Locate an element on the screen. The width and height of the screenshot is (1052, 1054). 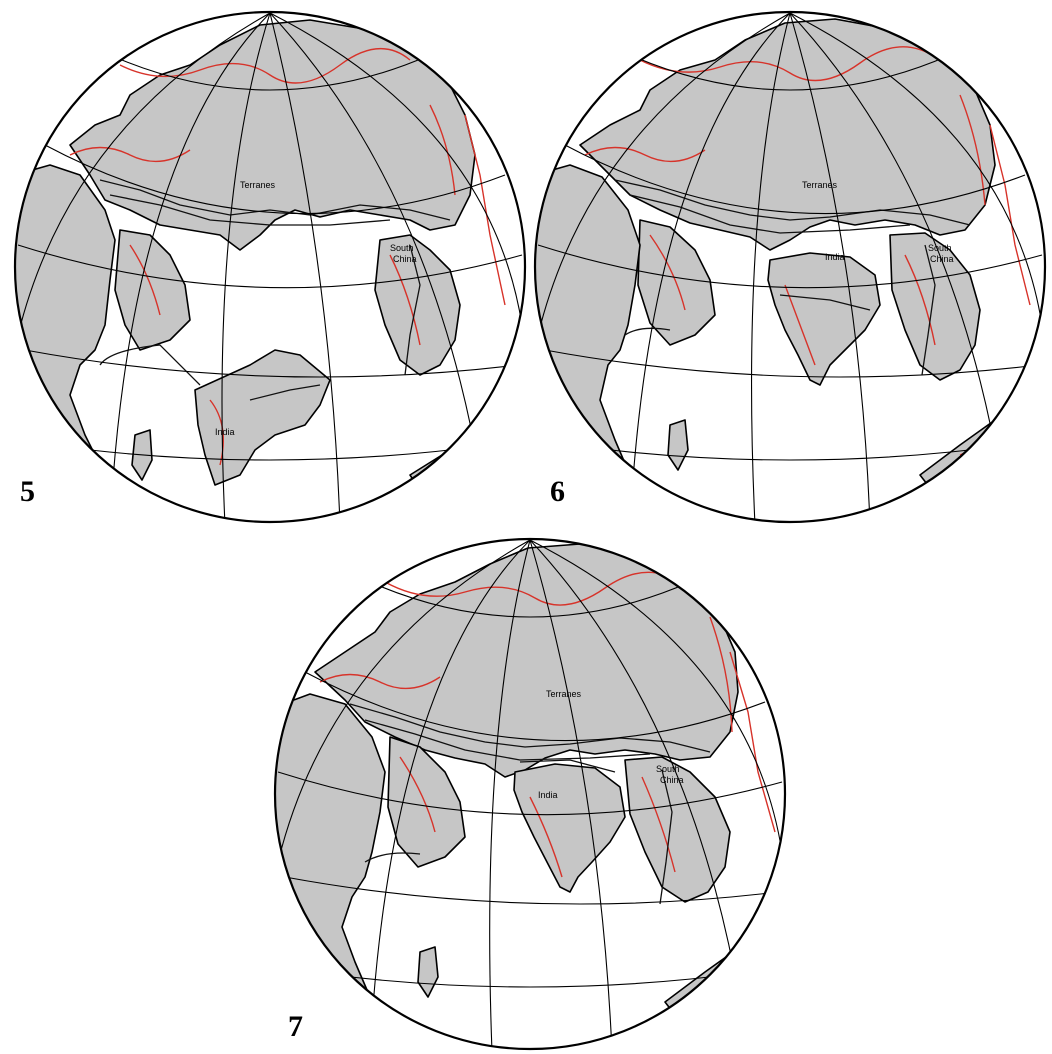
madagascar-landmass is located at coordinates (678, 445).